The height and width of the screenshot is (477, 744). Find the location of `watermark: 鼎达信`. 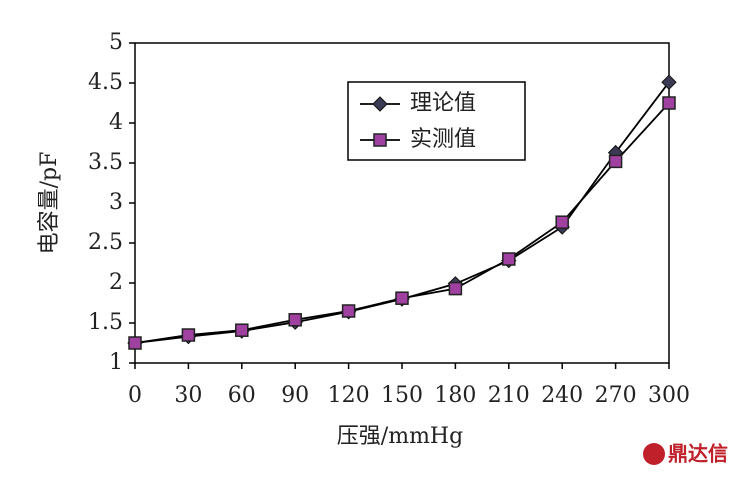

watermark: 鼎达信 is located at coordinates (685, 454).